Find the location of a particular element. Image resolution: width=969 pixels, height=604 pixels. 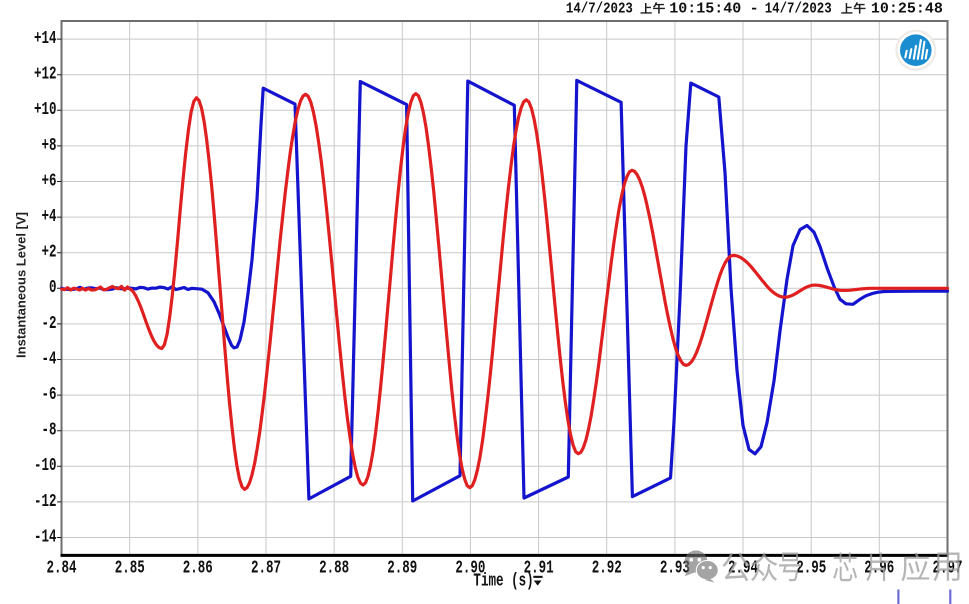

svg-text: 2.86 is located at coordinates (198, 567).